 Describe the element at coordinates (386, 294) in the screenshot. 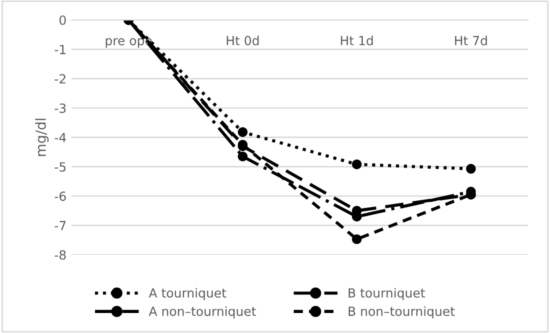

I see `legend-label: B tourniquet` at that location.